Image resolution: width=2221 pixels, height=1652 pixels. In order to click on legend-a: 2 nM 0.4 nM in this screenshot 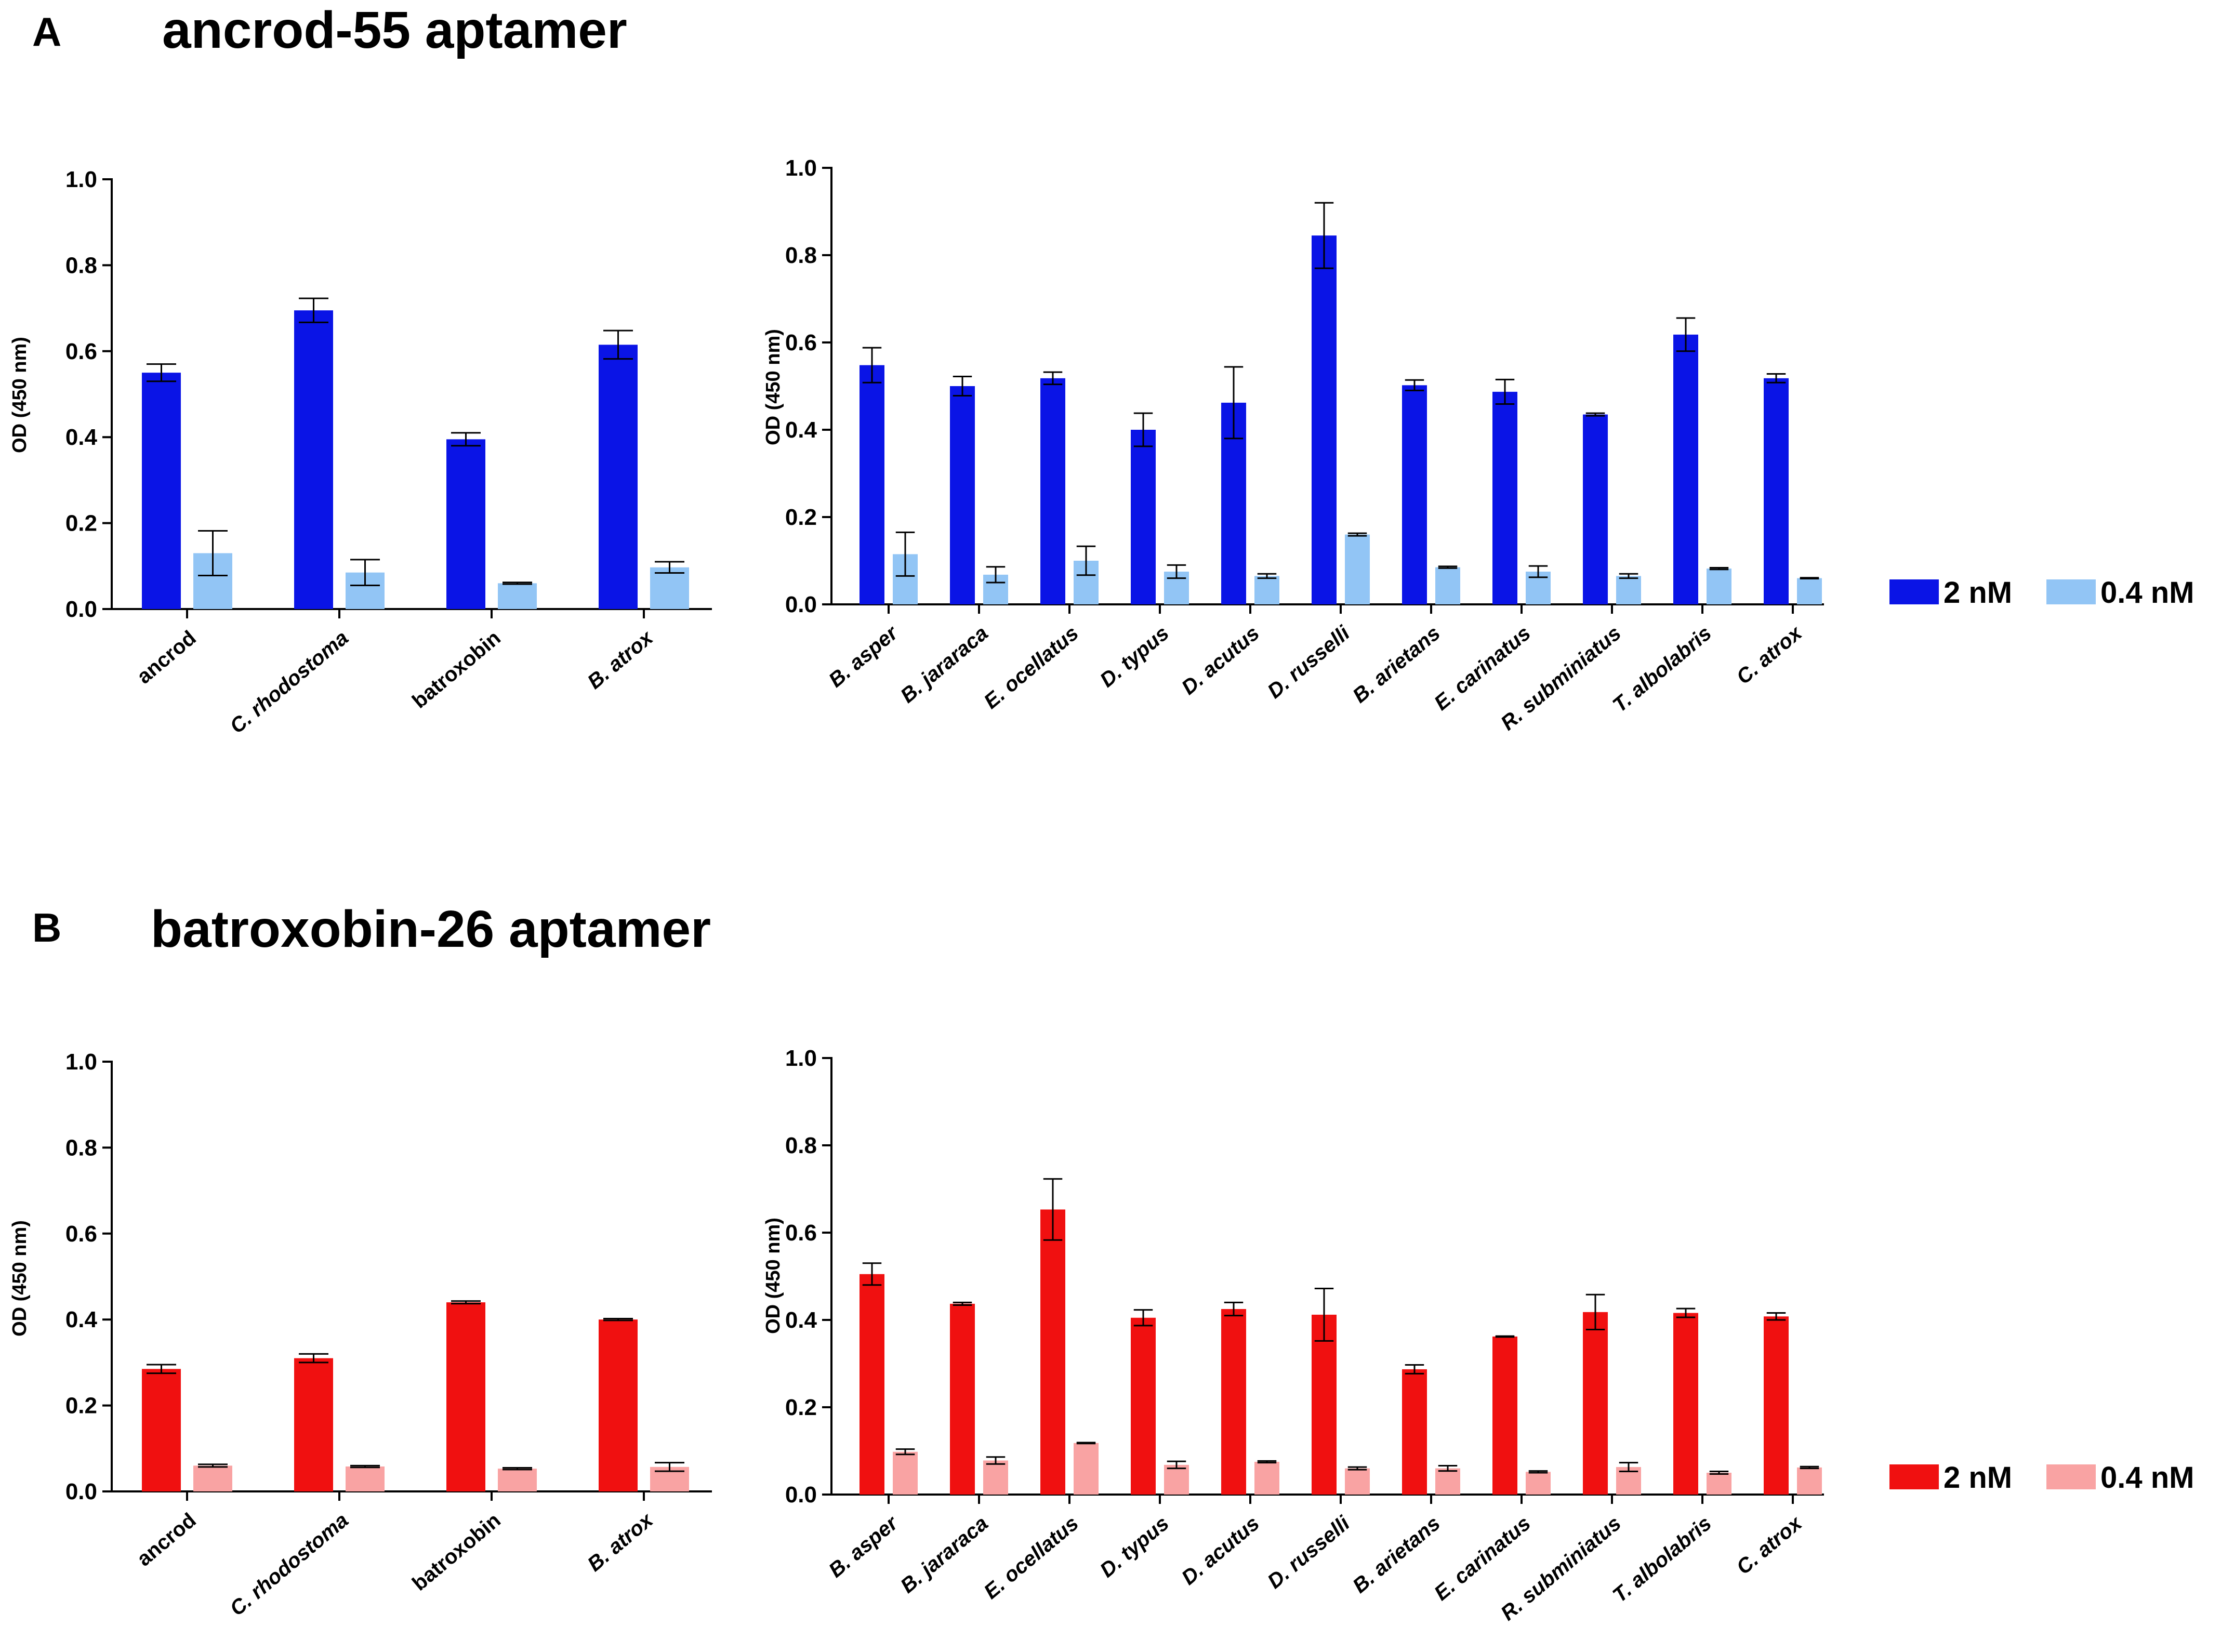, I will do `click(2041, 593)`.